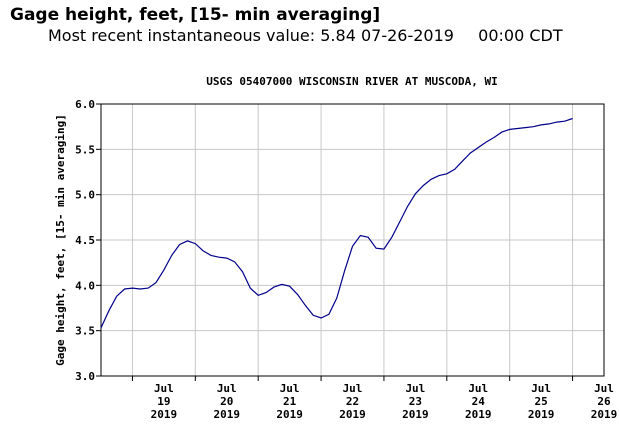 The image size is (619, 430). I want to click on recent-value-date: 07-26-2019, so click(407, 35).